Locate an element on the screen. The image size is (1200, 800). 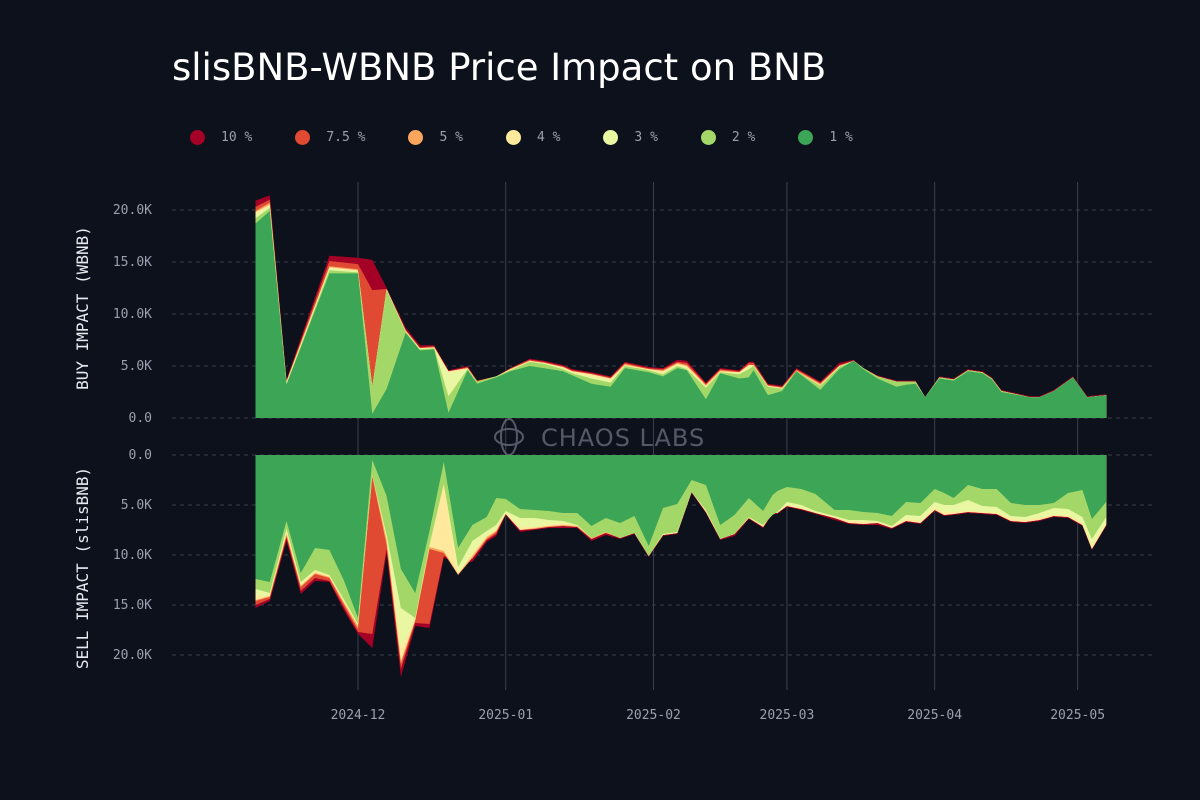
sell-y-tick-label: 0.0 is located at coordinates (140, 455).